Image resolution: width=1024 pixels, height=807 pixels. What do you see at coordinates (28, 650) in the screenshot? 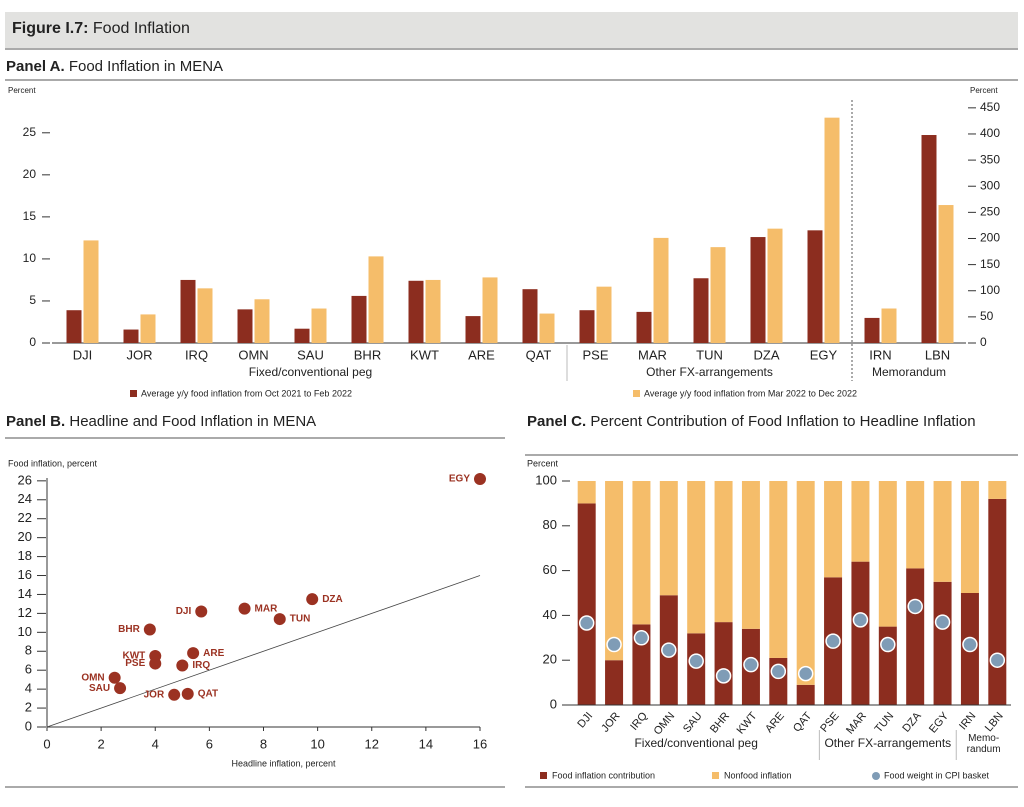
I see `y-tick-label: 8` at bounding box center [28, 650].